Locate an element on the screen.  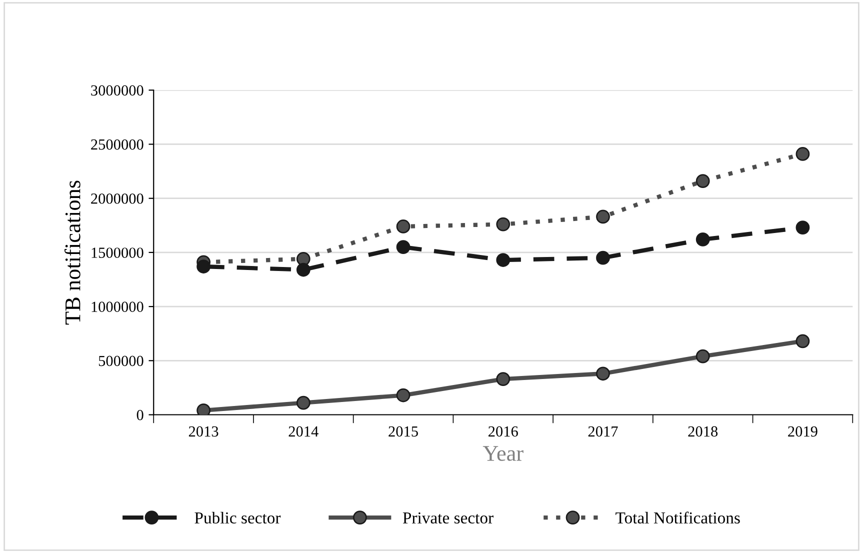
y-tick-label: 1500000 is located at coordinates (118, 253).